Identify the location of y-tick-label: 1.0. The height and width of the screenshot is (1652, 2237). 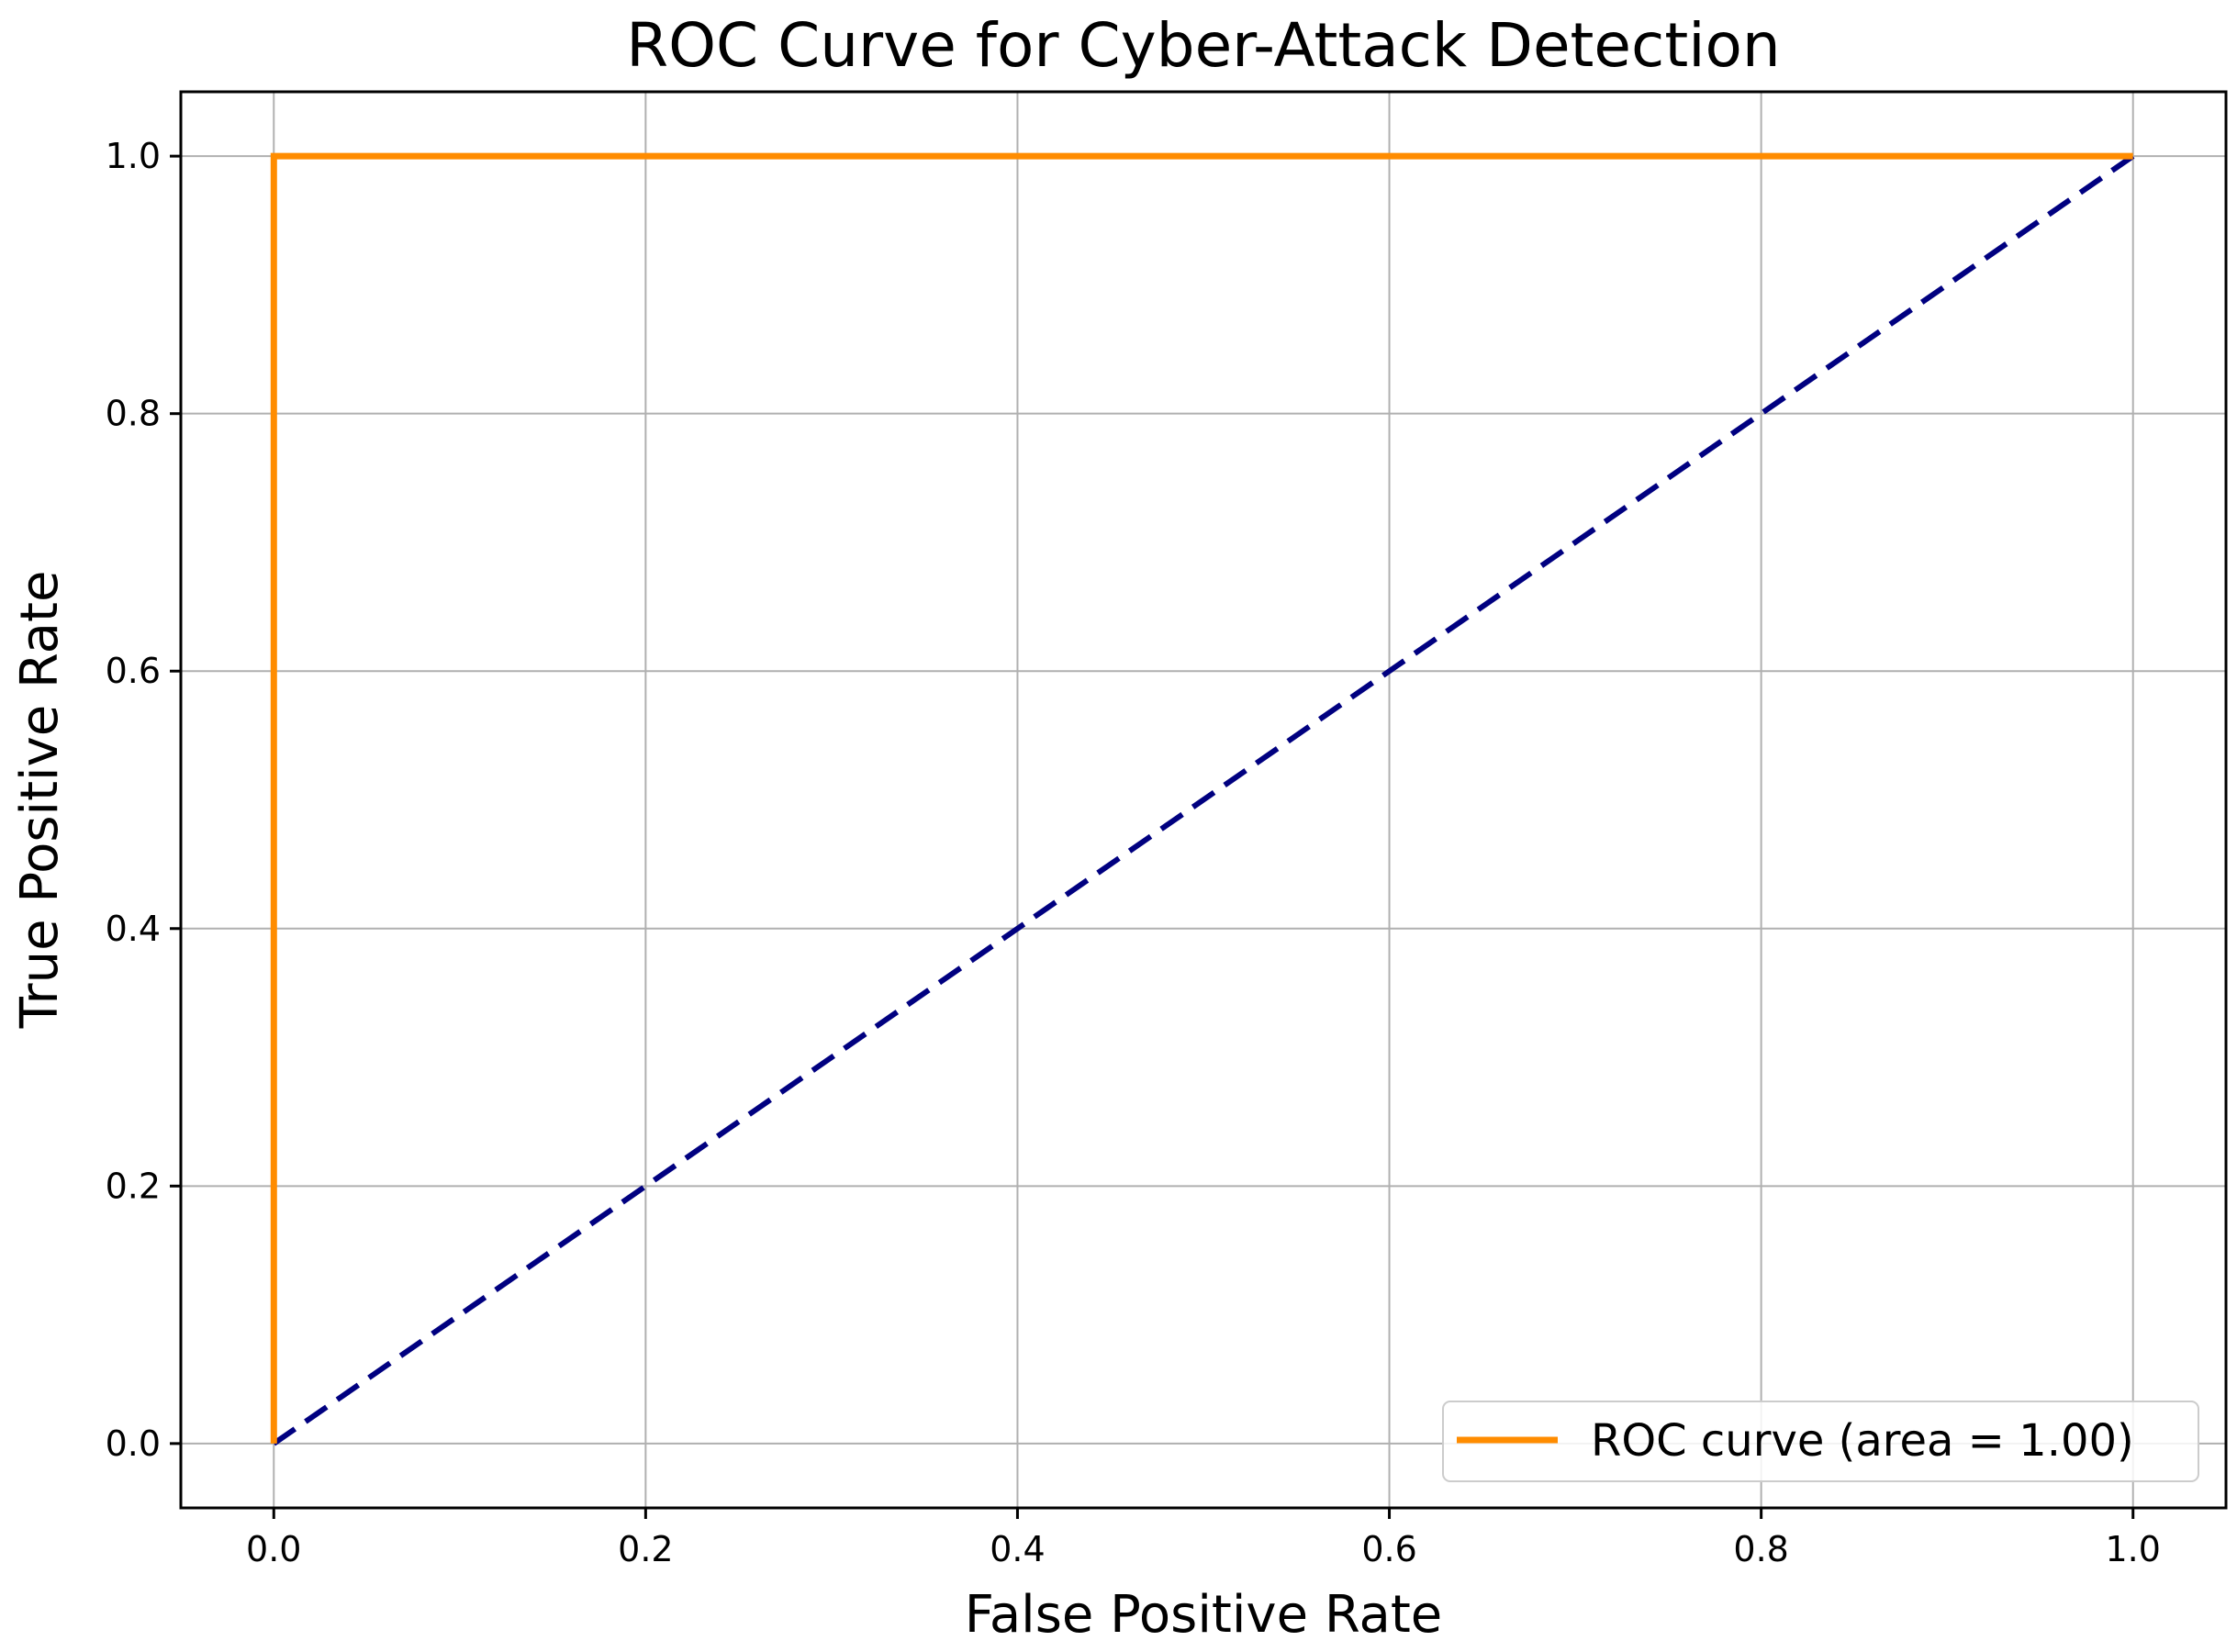
(133, 156).